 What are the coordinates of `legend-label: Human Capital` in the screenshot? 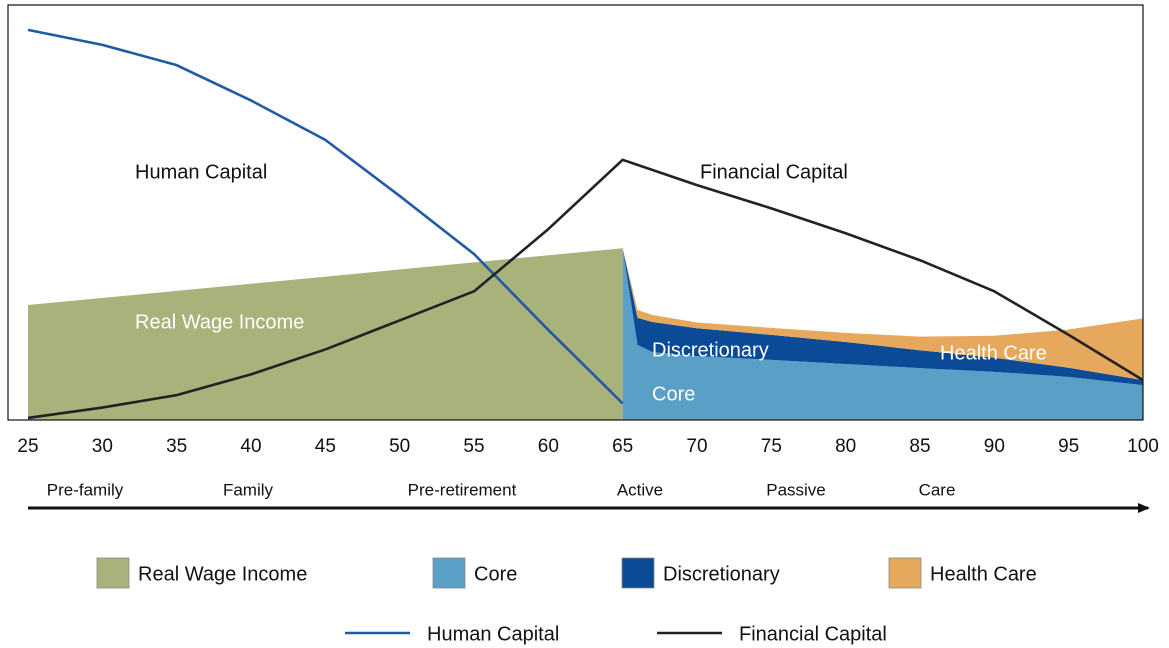 It's located at (493, 634).